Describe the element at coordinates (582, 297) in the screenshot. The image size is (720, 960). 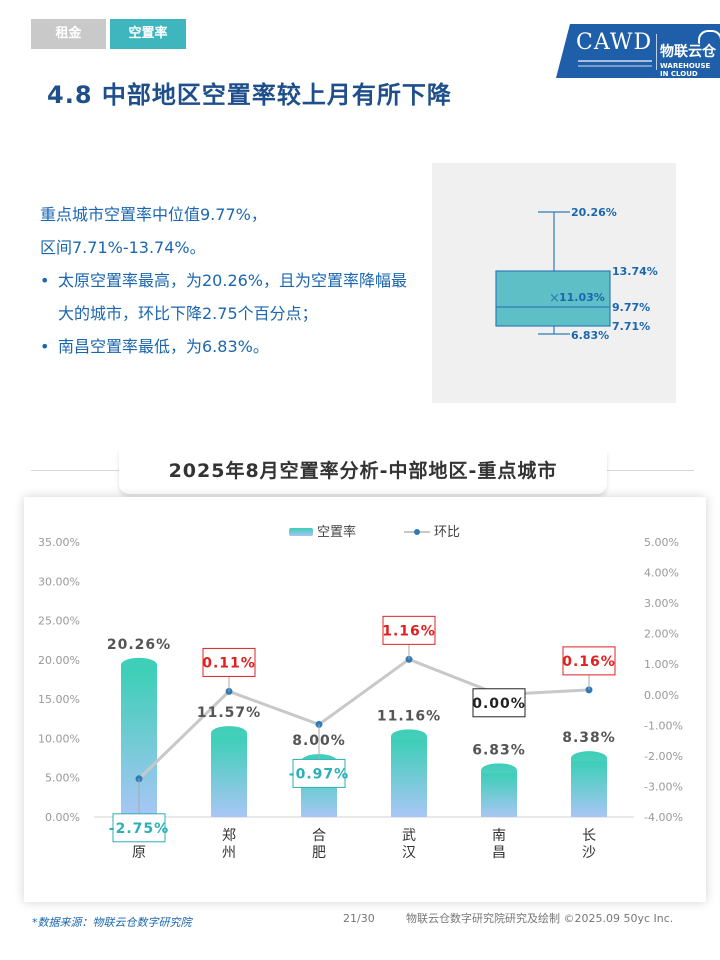
I see `boxplot-mean-label: 11.03%` at that location.